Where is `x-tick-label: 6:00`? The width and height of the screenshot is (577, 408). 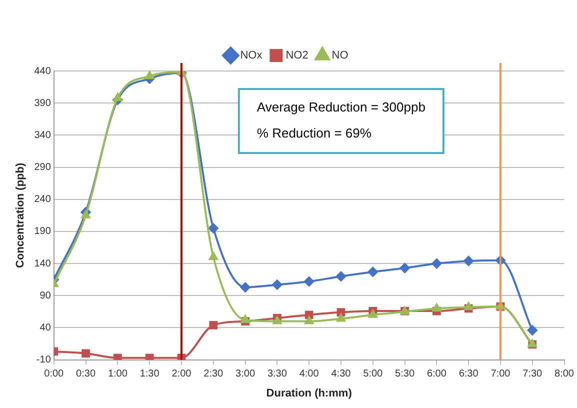
x-tick-label: 6:00 is located at coordinates (436, 374).